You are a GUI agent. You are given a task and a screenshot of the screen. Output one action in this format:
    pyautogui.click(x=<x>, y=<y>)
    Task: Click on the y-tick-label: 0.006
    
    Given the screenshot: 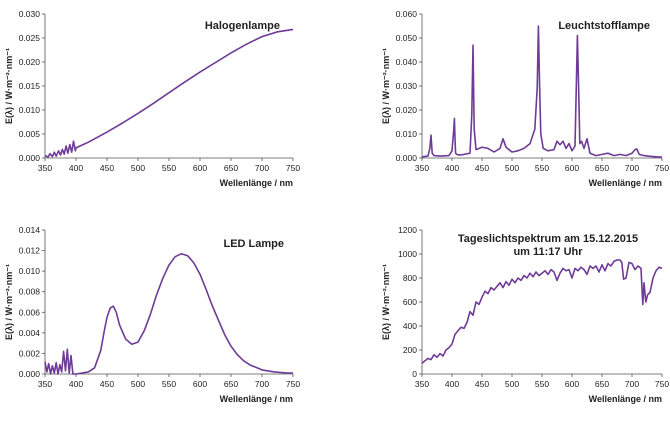 What is the action you would take?
    pyautogui.click(x=30, y=312)
    